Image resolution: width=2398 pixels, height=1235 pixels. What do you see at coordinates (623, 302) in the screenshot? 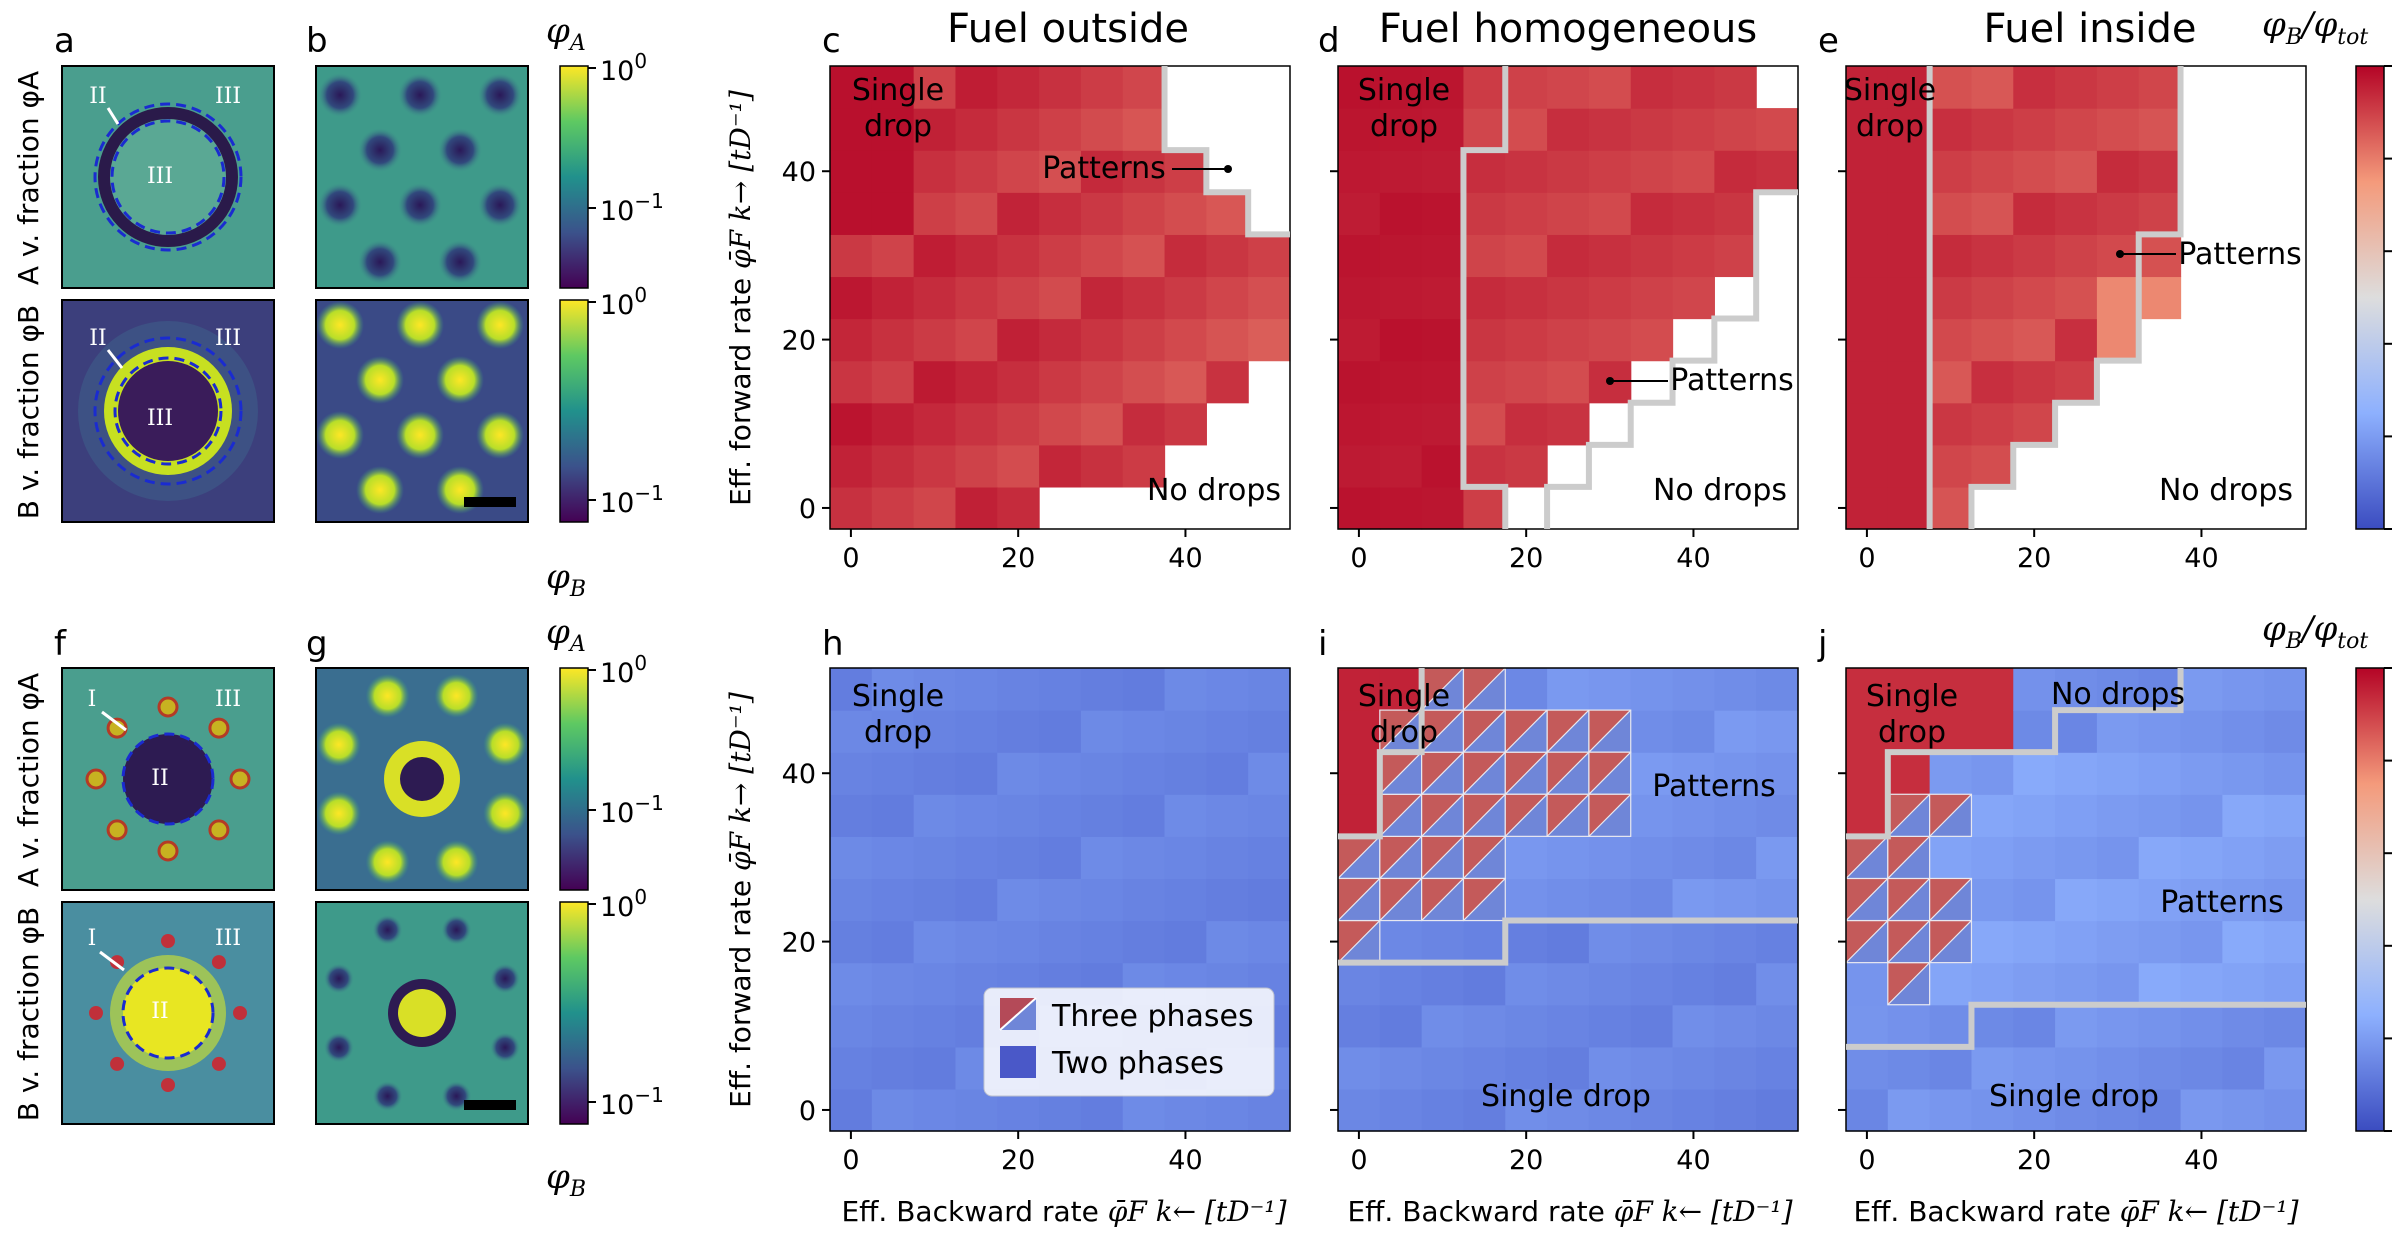
I see `cbar-tick-label: 100` at bounding box center [623, 302].